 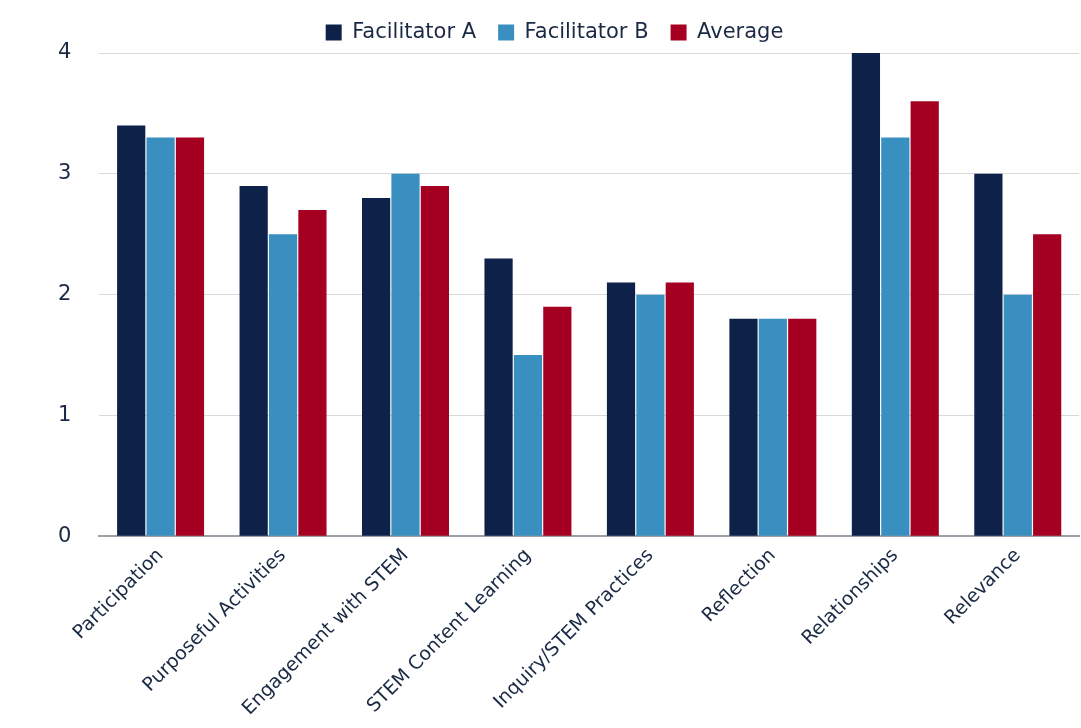 I want to click on legend-label: Average, so click(x=740, y=30).